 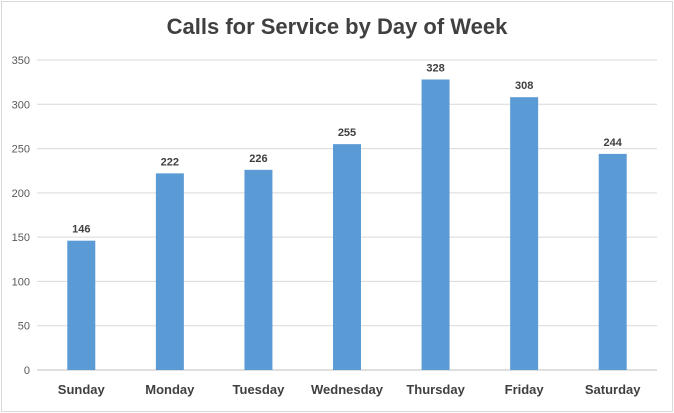 I want to click on data-label: 244, so click(x=613, y=143).